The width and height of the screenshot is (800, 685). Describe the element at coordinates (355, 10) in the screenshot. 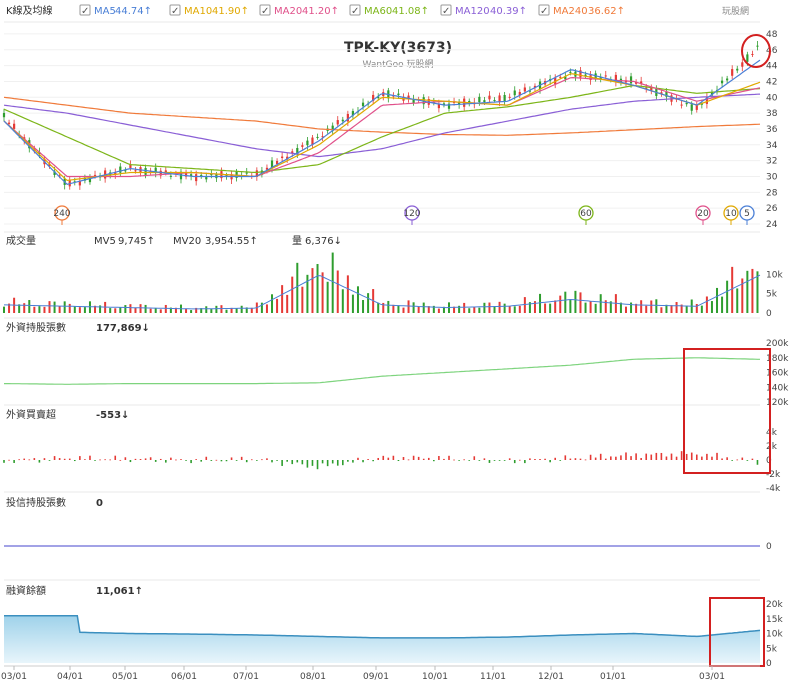

I see `checkbox-ma60` at that location.